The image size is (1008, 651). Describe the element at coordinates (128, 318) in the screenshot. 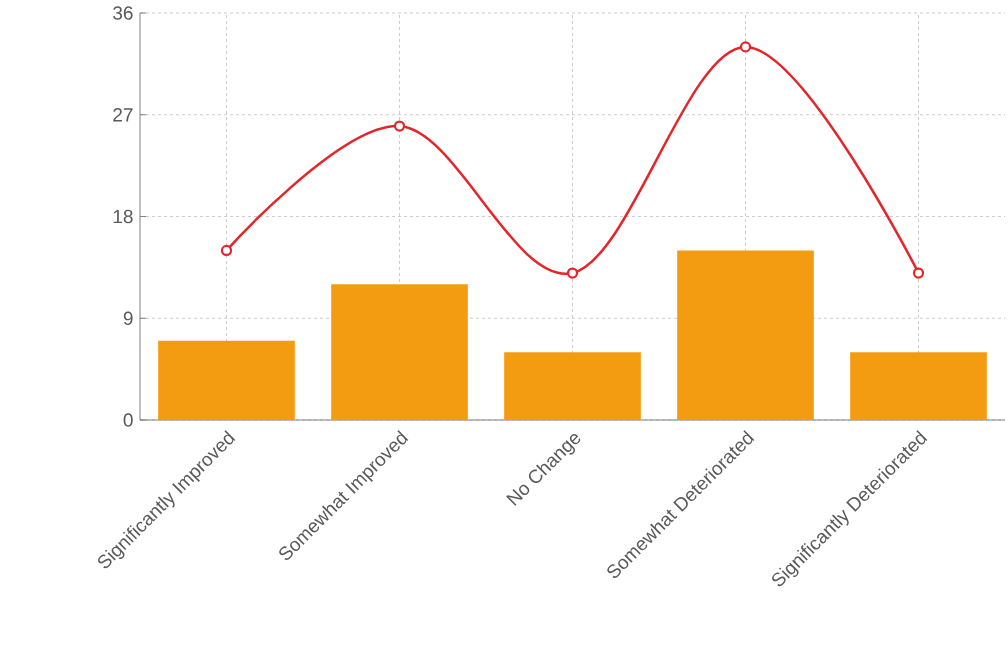

I see `y-tick-label: 9` at that location.